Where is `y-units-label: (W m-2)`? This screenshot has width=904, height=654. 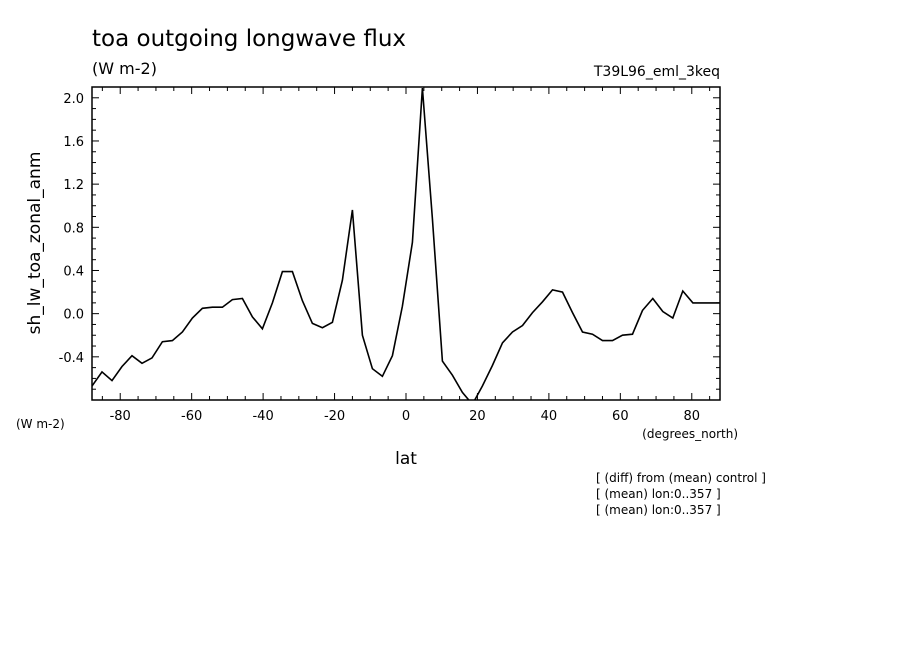 y-units-label: (W m-2) is located at coordinates (40, 424).